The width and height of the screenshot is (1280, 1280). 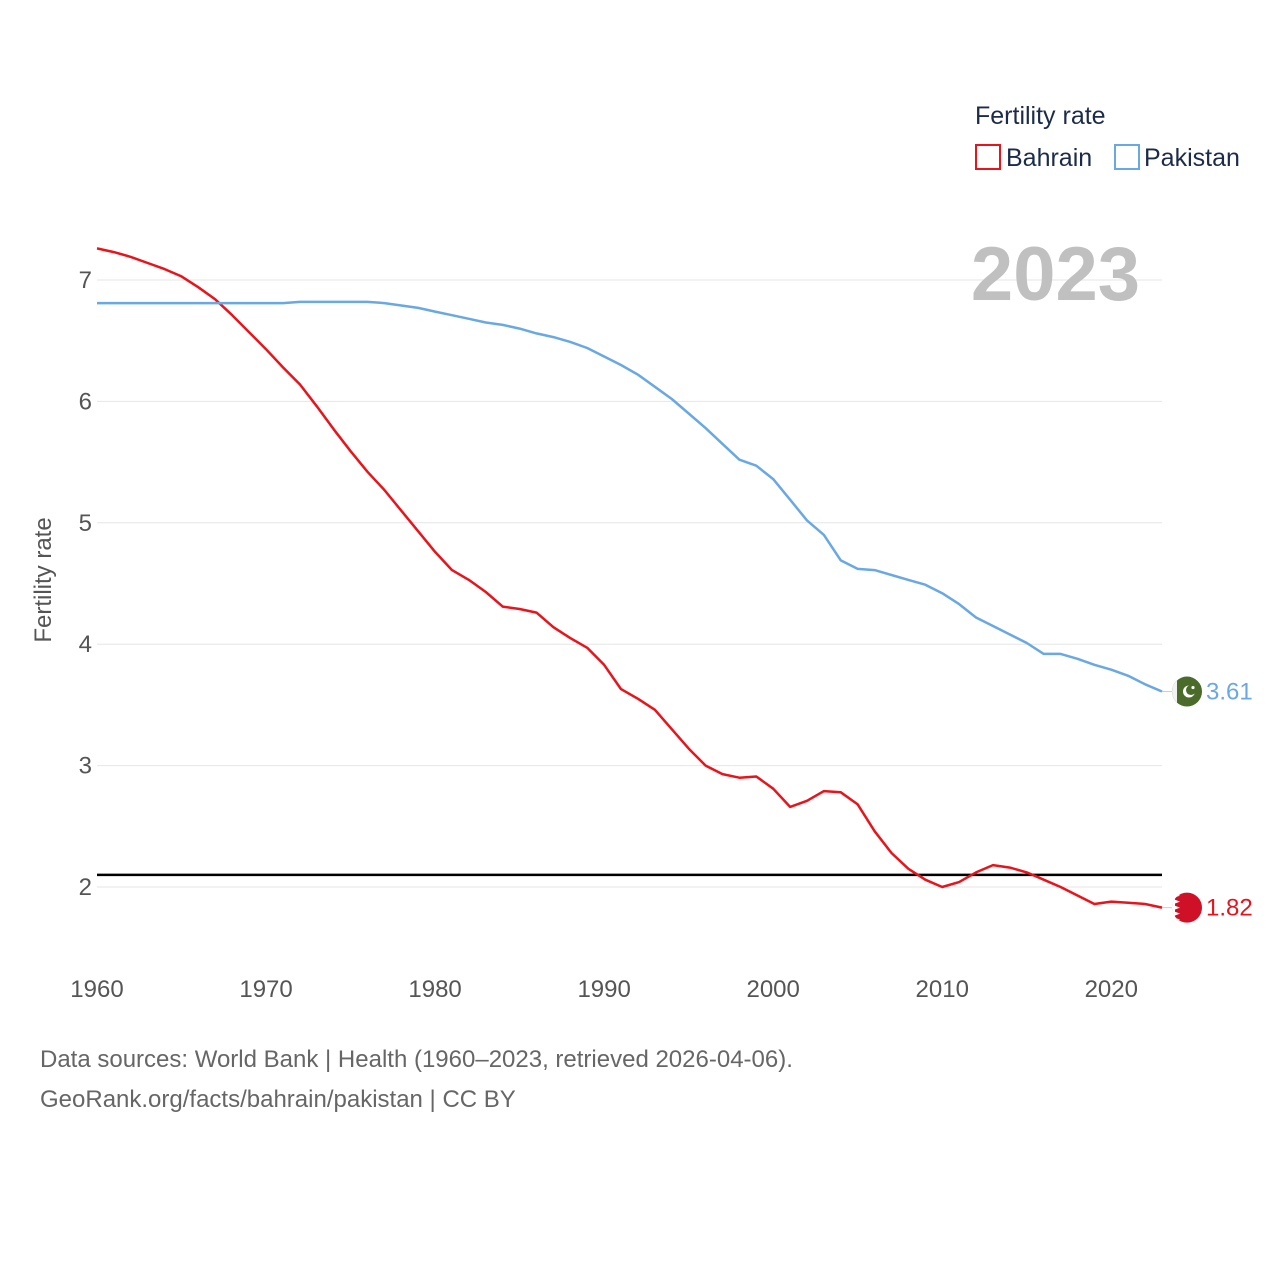 What do you see at coordinates (1182, 691) in the screenshot?
I see `pakistan-flag-icon` at bounding box center [1182, 691].